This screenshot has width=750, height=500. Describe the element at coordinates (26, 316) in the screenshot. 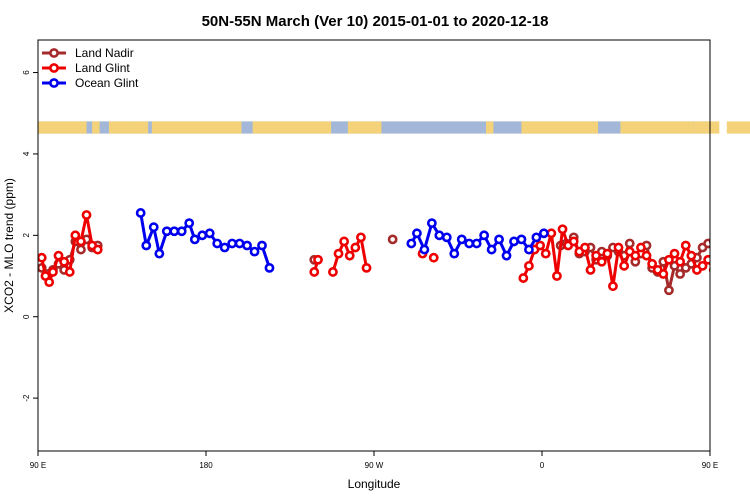

I see `y-tick-label: 0` at that location.